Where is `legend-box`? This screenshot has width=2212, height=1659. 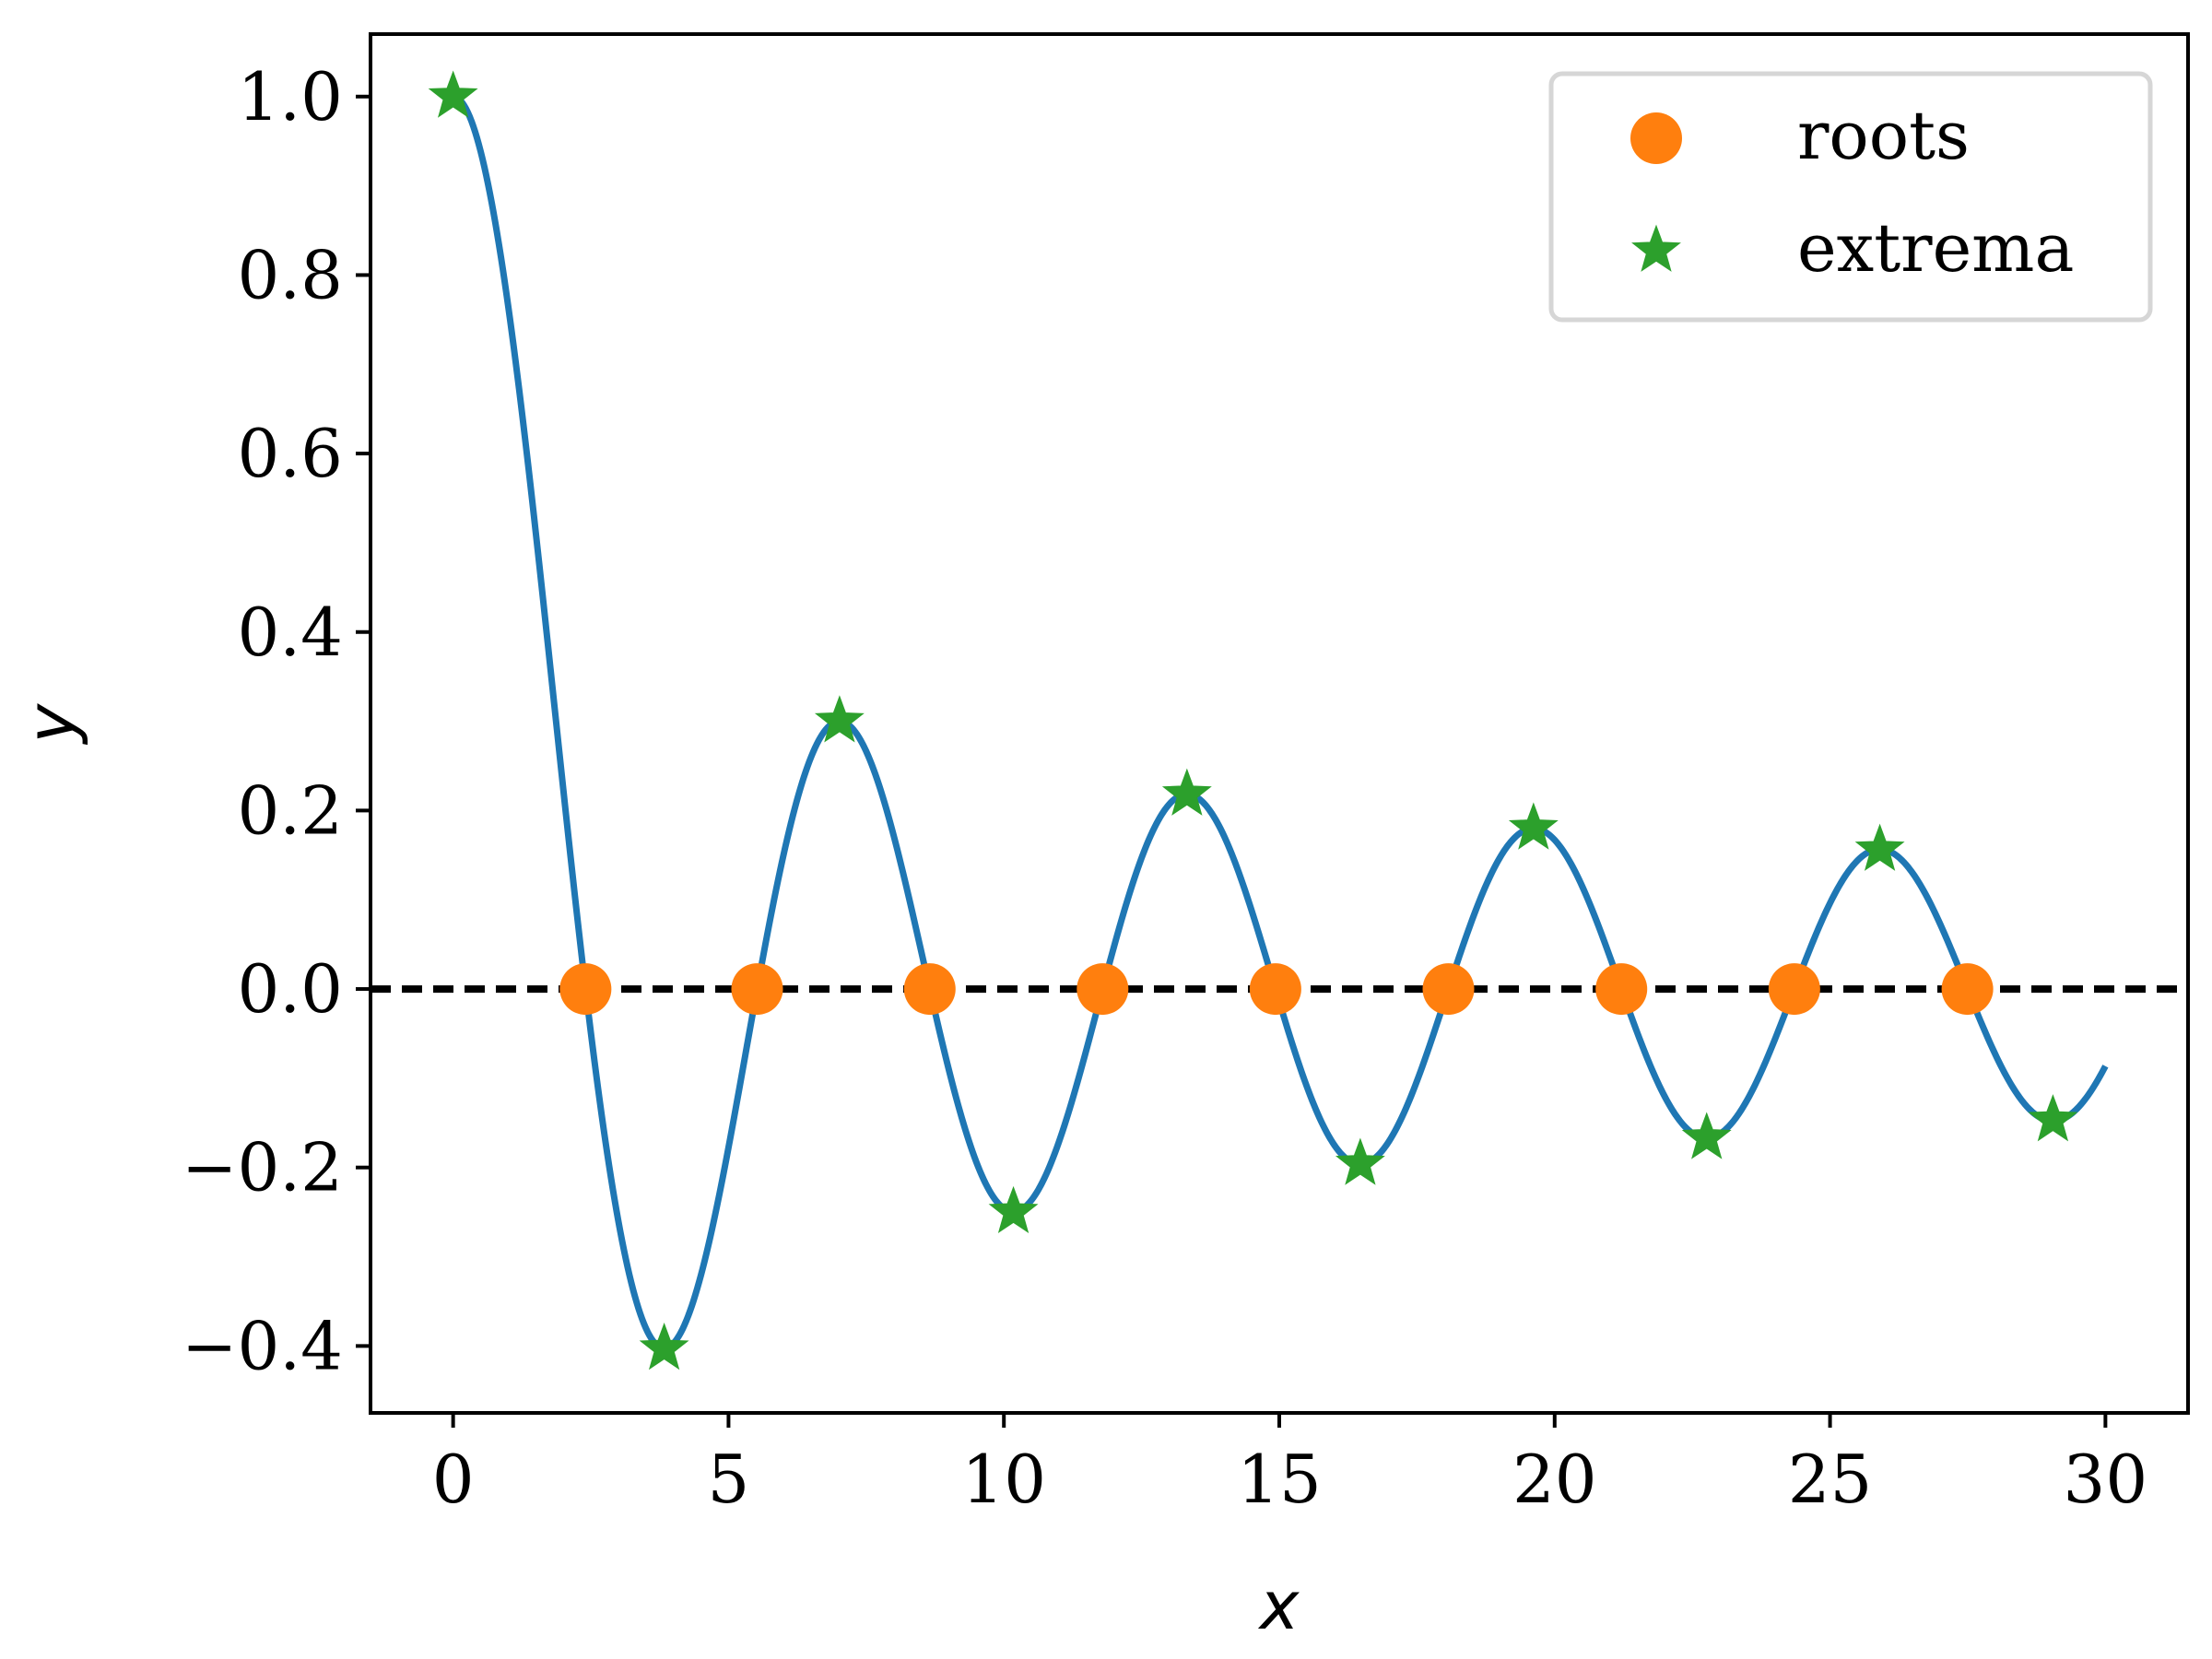 legend-box is located at coordinates (1850, 197).